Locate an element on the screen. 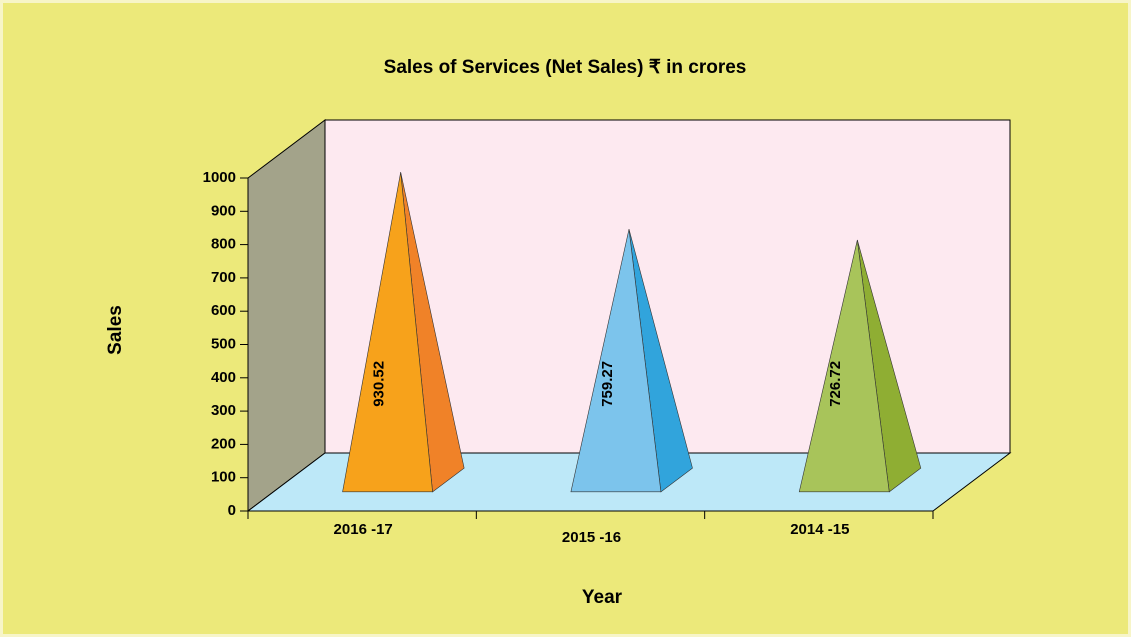  x-tick-label: 2016 -17 is located at coordinates (363, 529).